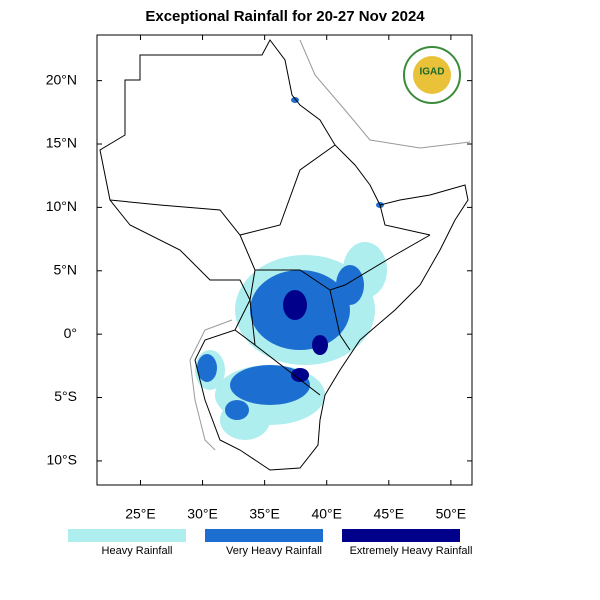 The height and width of the screenshot is (600, 600). What do you see at coordinates (140, 514) in the screenshot?
I see `x-tick-label: 25°E` at bounding box center [140, 514].